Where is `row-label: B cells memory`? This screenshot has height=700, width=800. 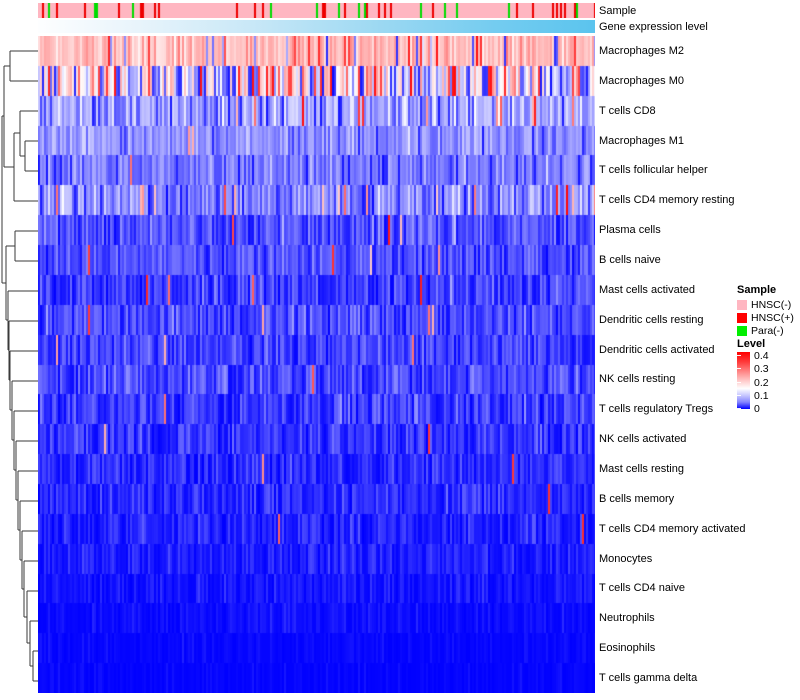 row-label: B cells memory is located at coordinates (637, 498).